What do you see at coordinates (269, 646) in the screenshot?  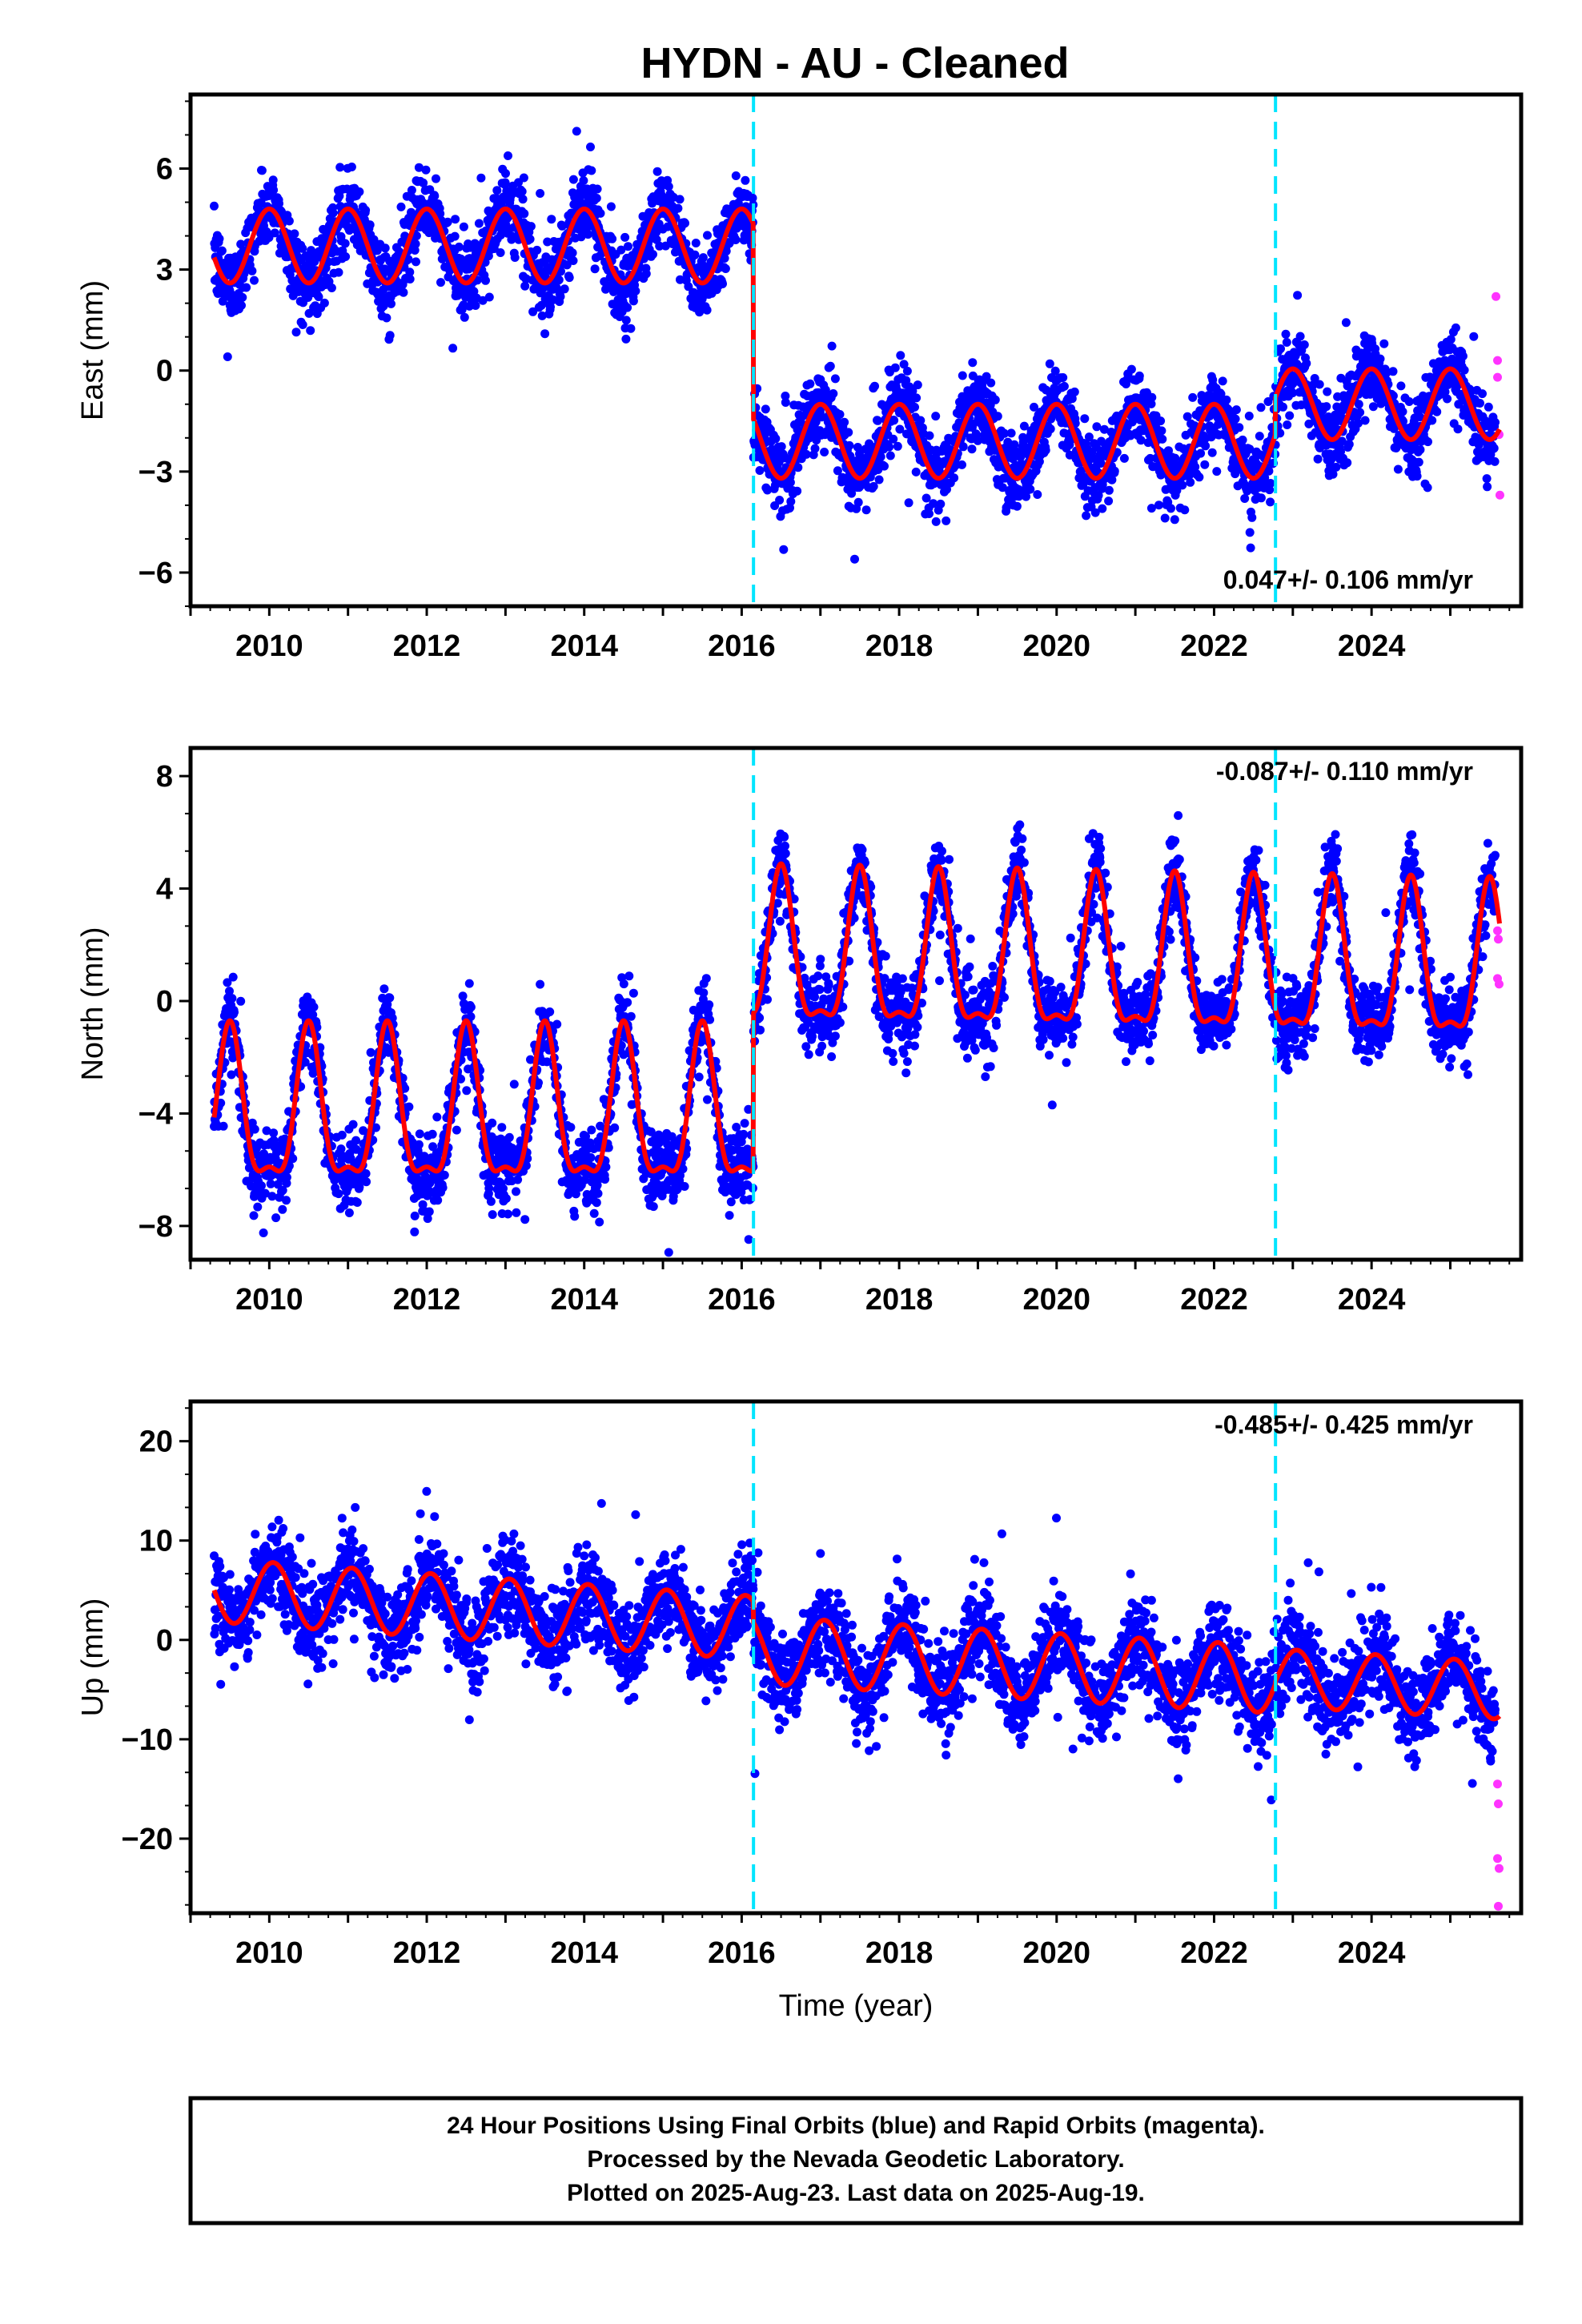 I see `east-xtick-label: 2010` at bounding box center [269, 646].